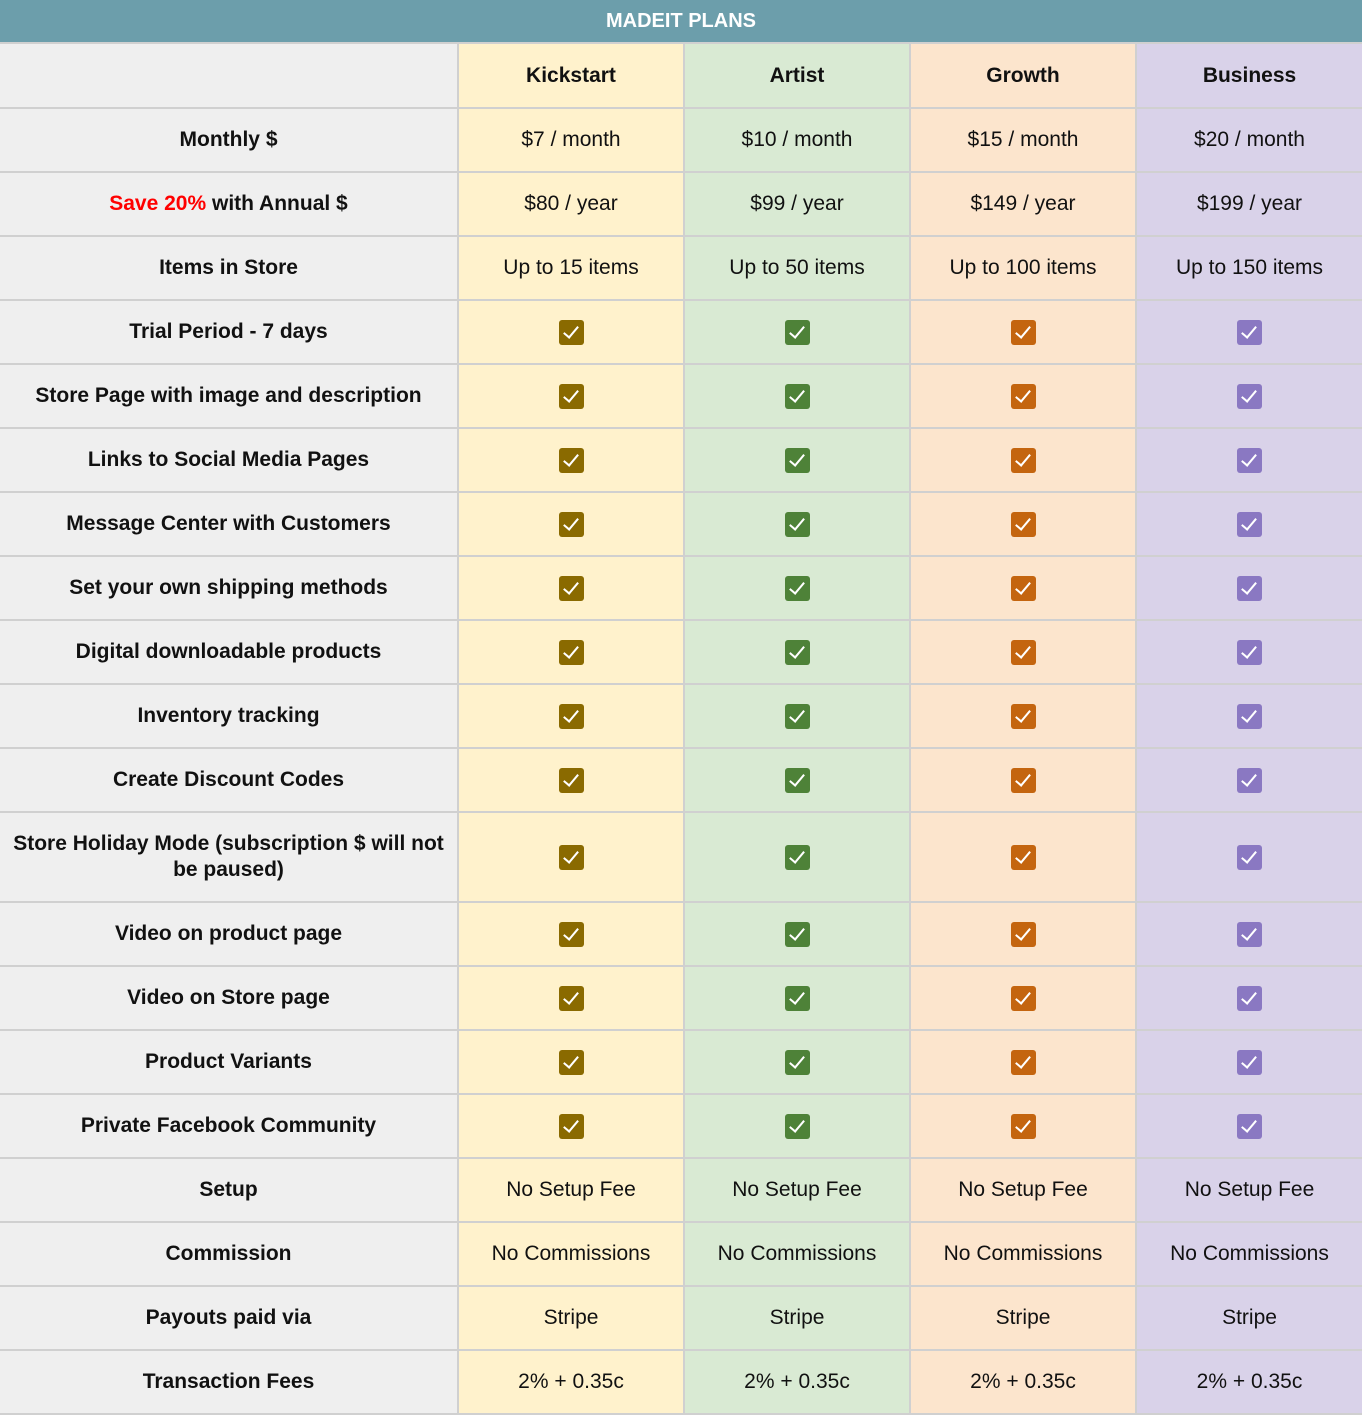 The width and height of the screenshot is (1362, 1415). I want to click on plan-name-growth: Growth, so click(1023, 76).